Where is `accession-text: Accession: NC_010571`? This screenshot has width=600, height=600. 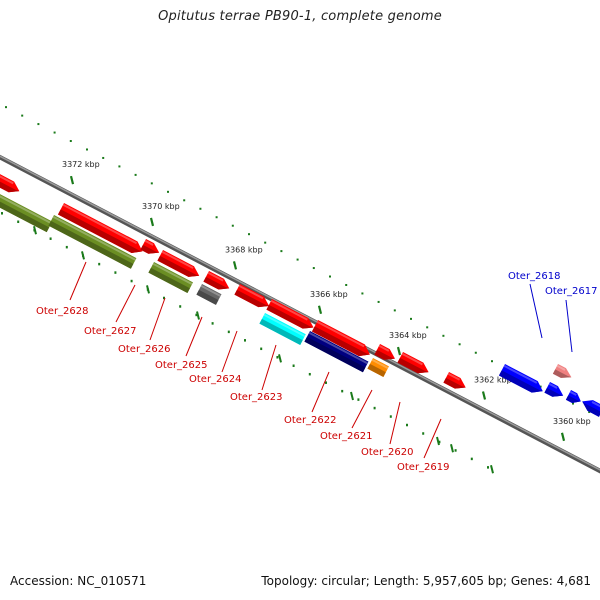
accession-text: Accession: NC_010571 is located at coordinates (78, 581).